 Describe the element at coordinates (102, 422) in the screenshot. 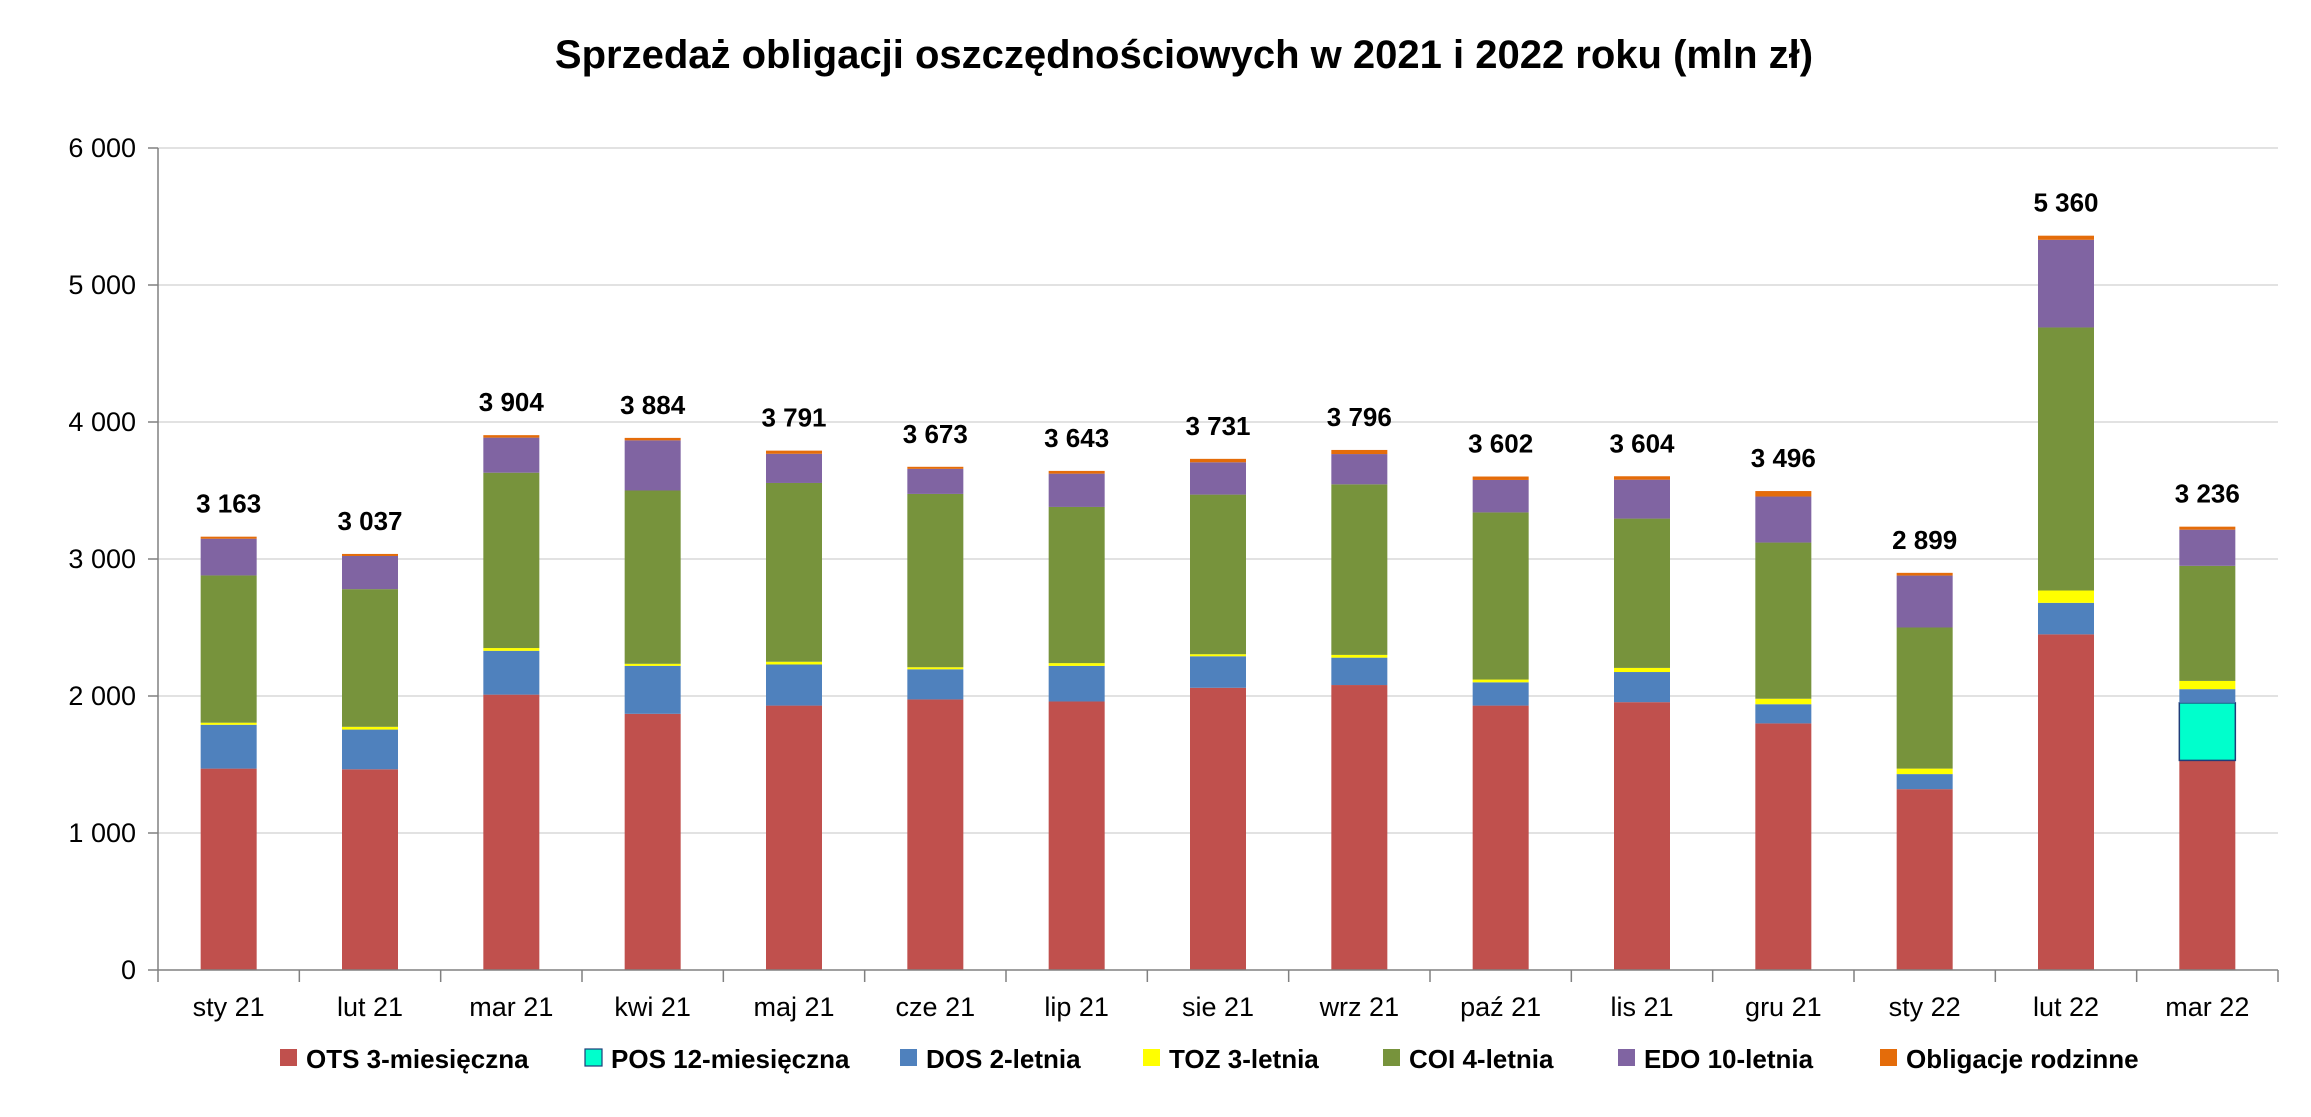

I see `y-tick-label: 4 000` at that location.